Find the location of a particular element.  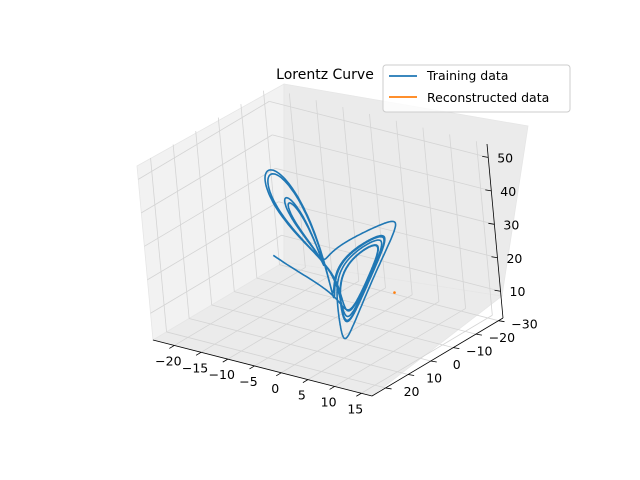

x-tick-label: −20 is located at coordinates (168, 360).